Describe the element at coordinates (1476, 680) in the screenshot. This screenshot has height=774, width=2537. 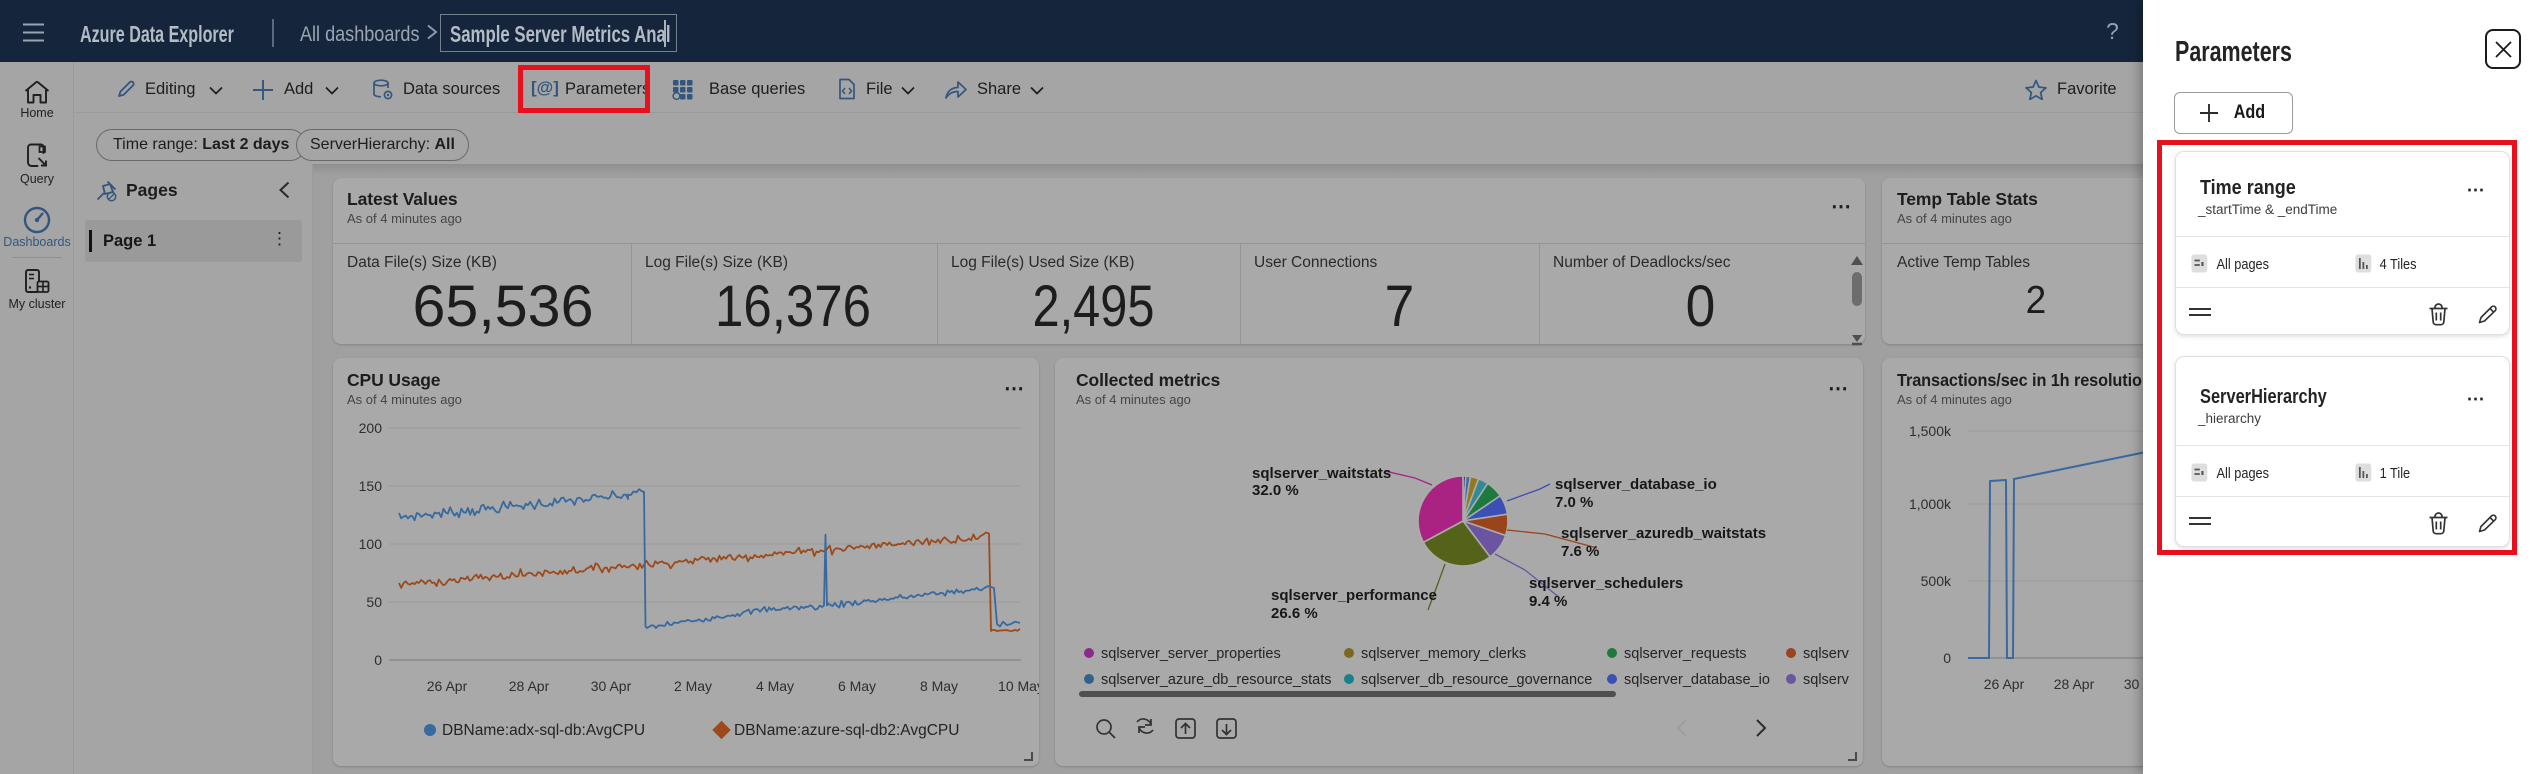
I see `svg-text:sqlserver_db_resource_governan: sqlserver_db_resource_governance` at that location.